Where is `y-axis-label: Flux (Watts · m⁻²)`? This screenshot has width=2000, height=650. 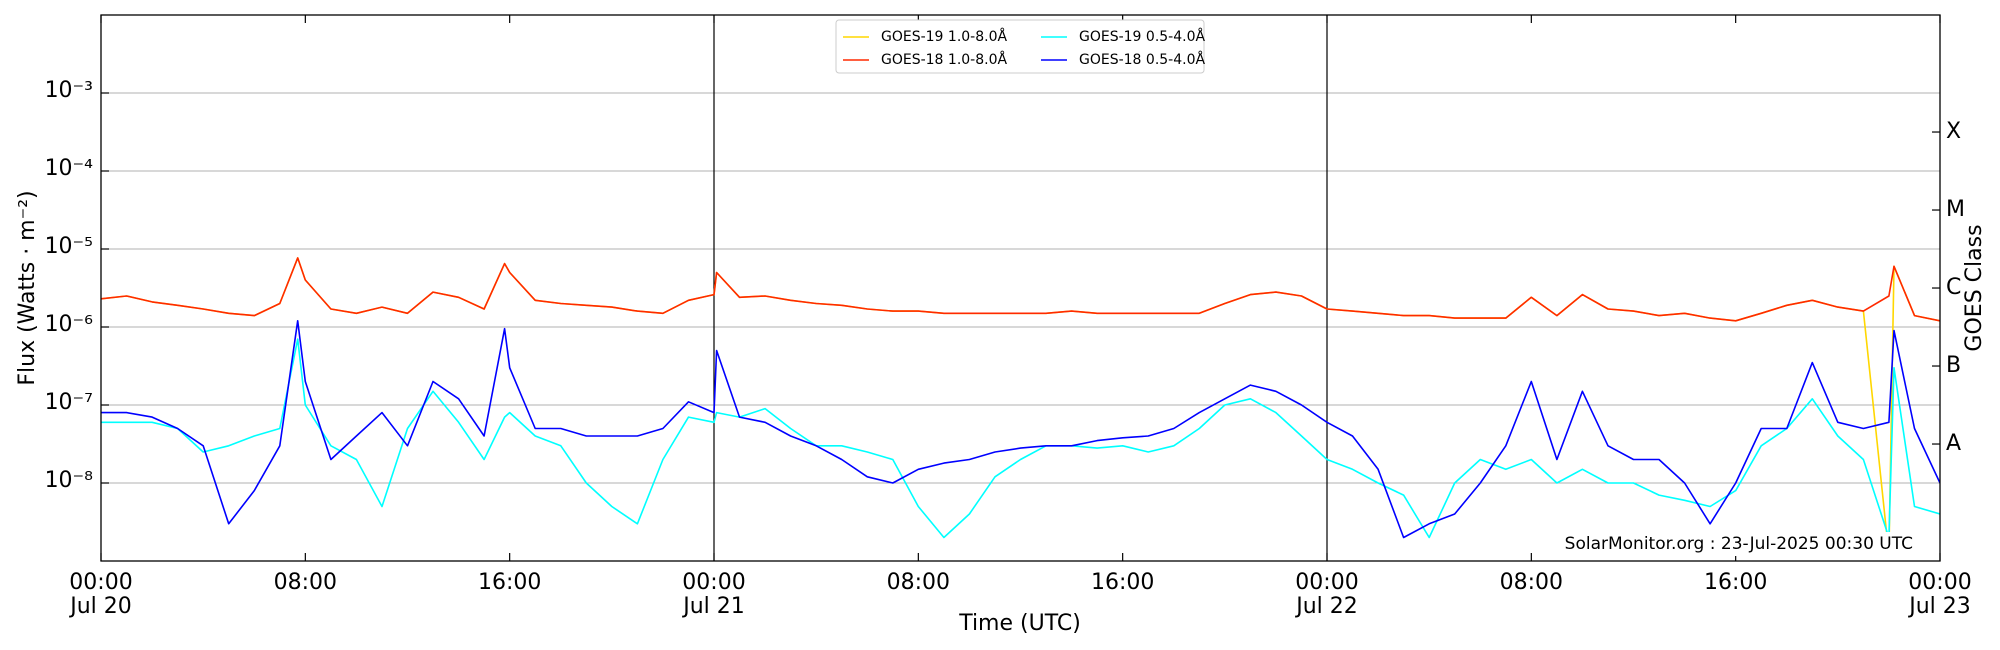 y-axis-label: Flux (Watts · m⁻²) is located at coordinates (27, 287).